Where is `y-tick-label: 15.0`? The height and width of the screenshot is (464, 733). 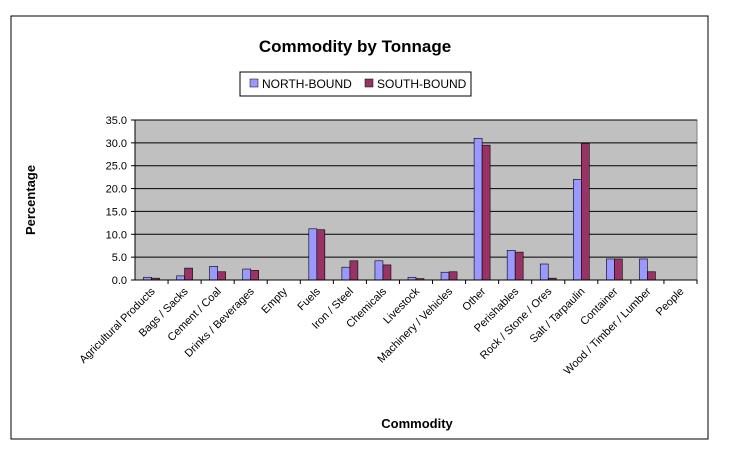
y-tick-label: 15.0 is located at coordinates (116, 212).